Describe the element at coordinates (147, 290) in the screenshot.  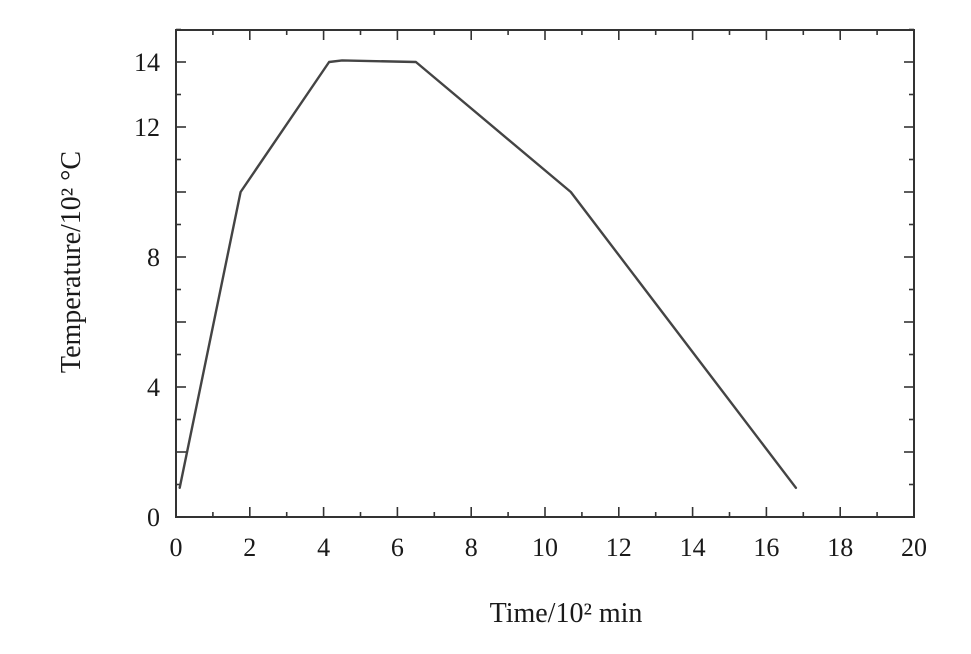
I see `y-axis-tick-labels: 0 4 8 12 14` at that location.